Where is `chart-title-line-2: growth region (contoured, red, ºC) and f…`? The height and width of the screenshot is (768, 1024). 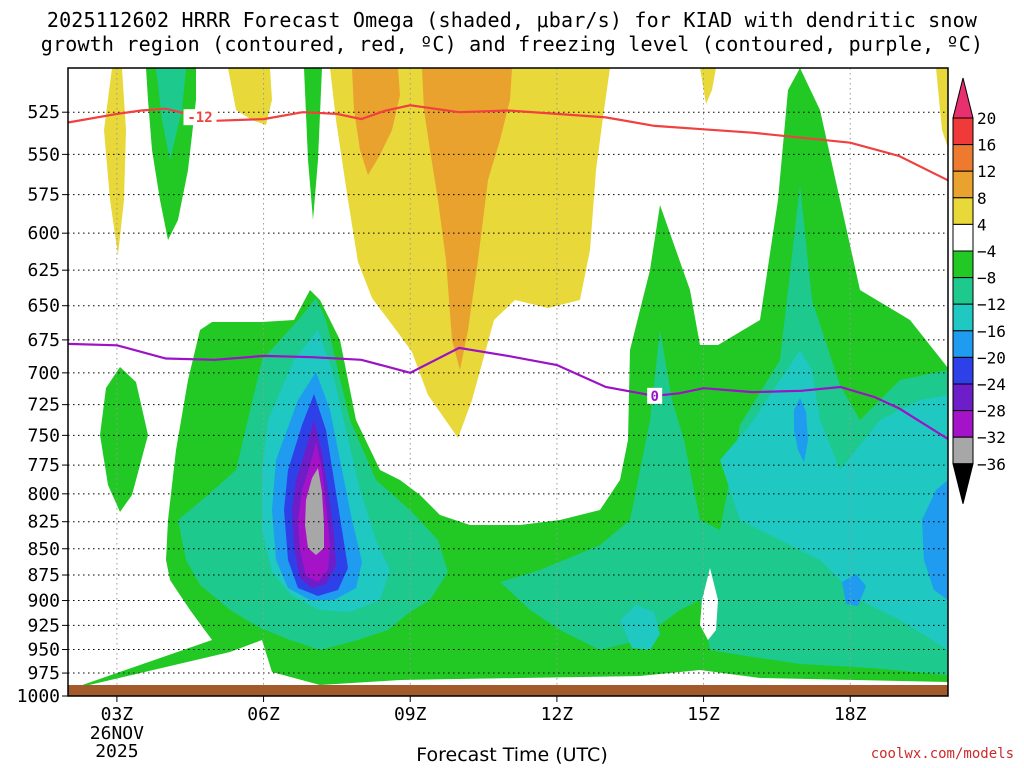 chart-title-line-2: growth region (contoured, red, ºC) and f… is located at coordinates (512, 44).